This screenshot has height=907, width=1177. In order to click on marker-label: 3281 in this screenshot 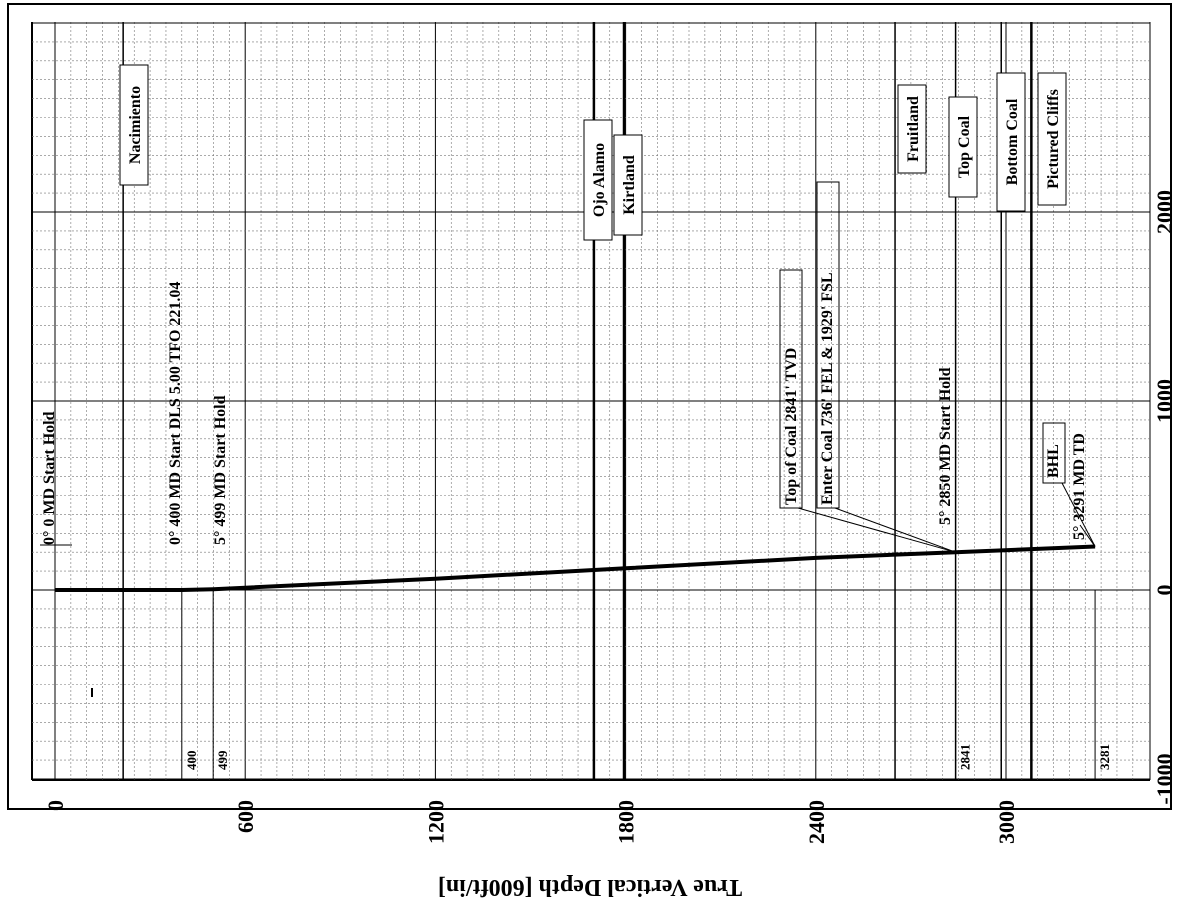, I will do `click(1104, 757)`.